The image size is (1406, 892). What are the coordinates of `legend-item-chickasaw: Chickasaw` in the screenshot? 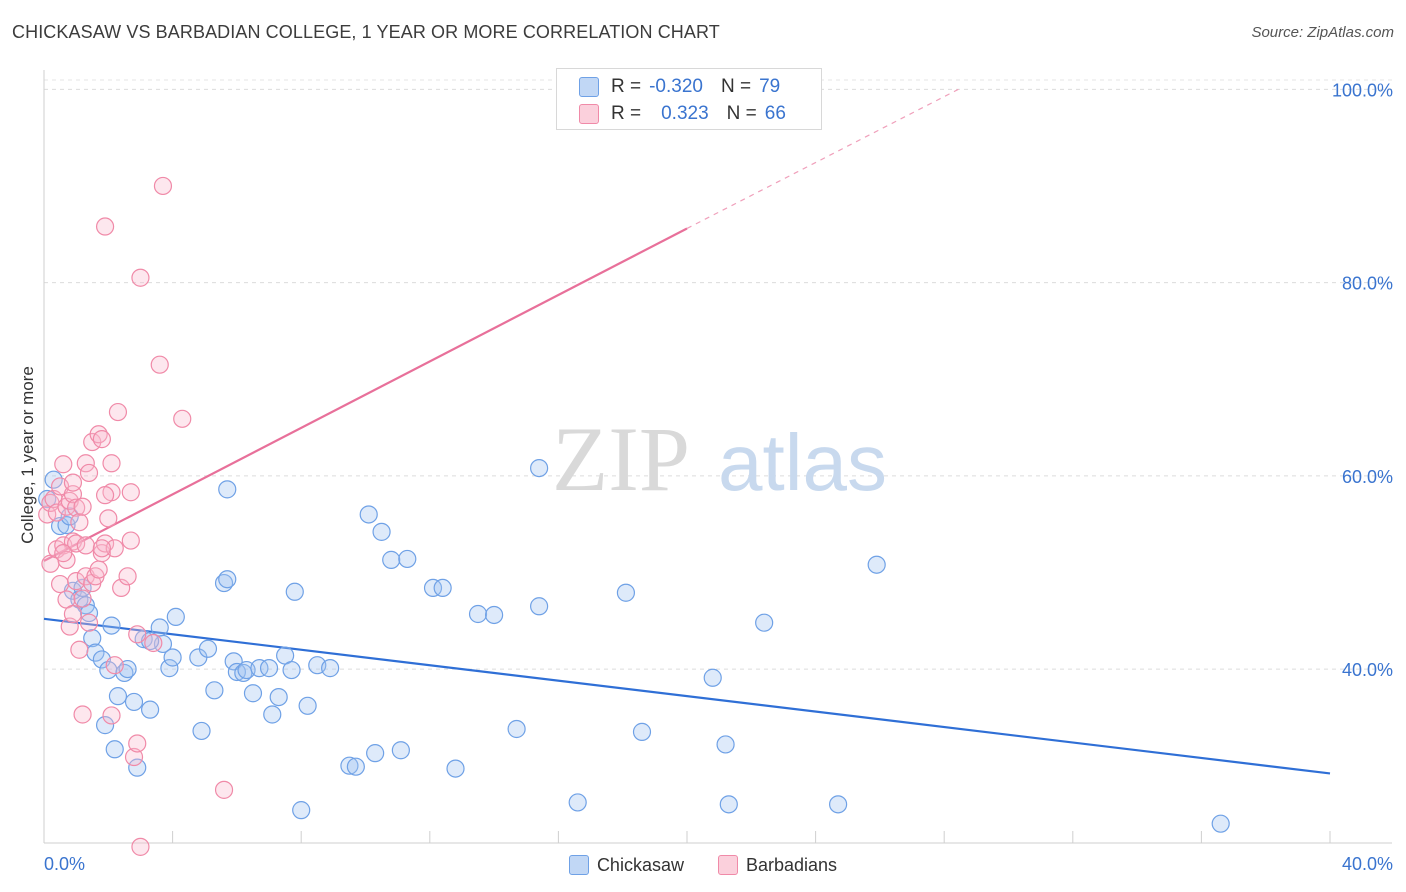 It's located at (626, 865).